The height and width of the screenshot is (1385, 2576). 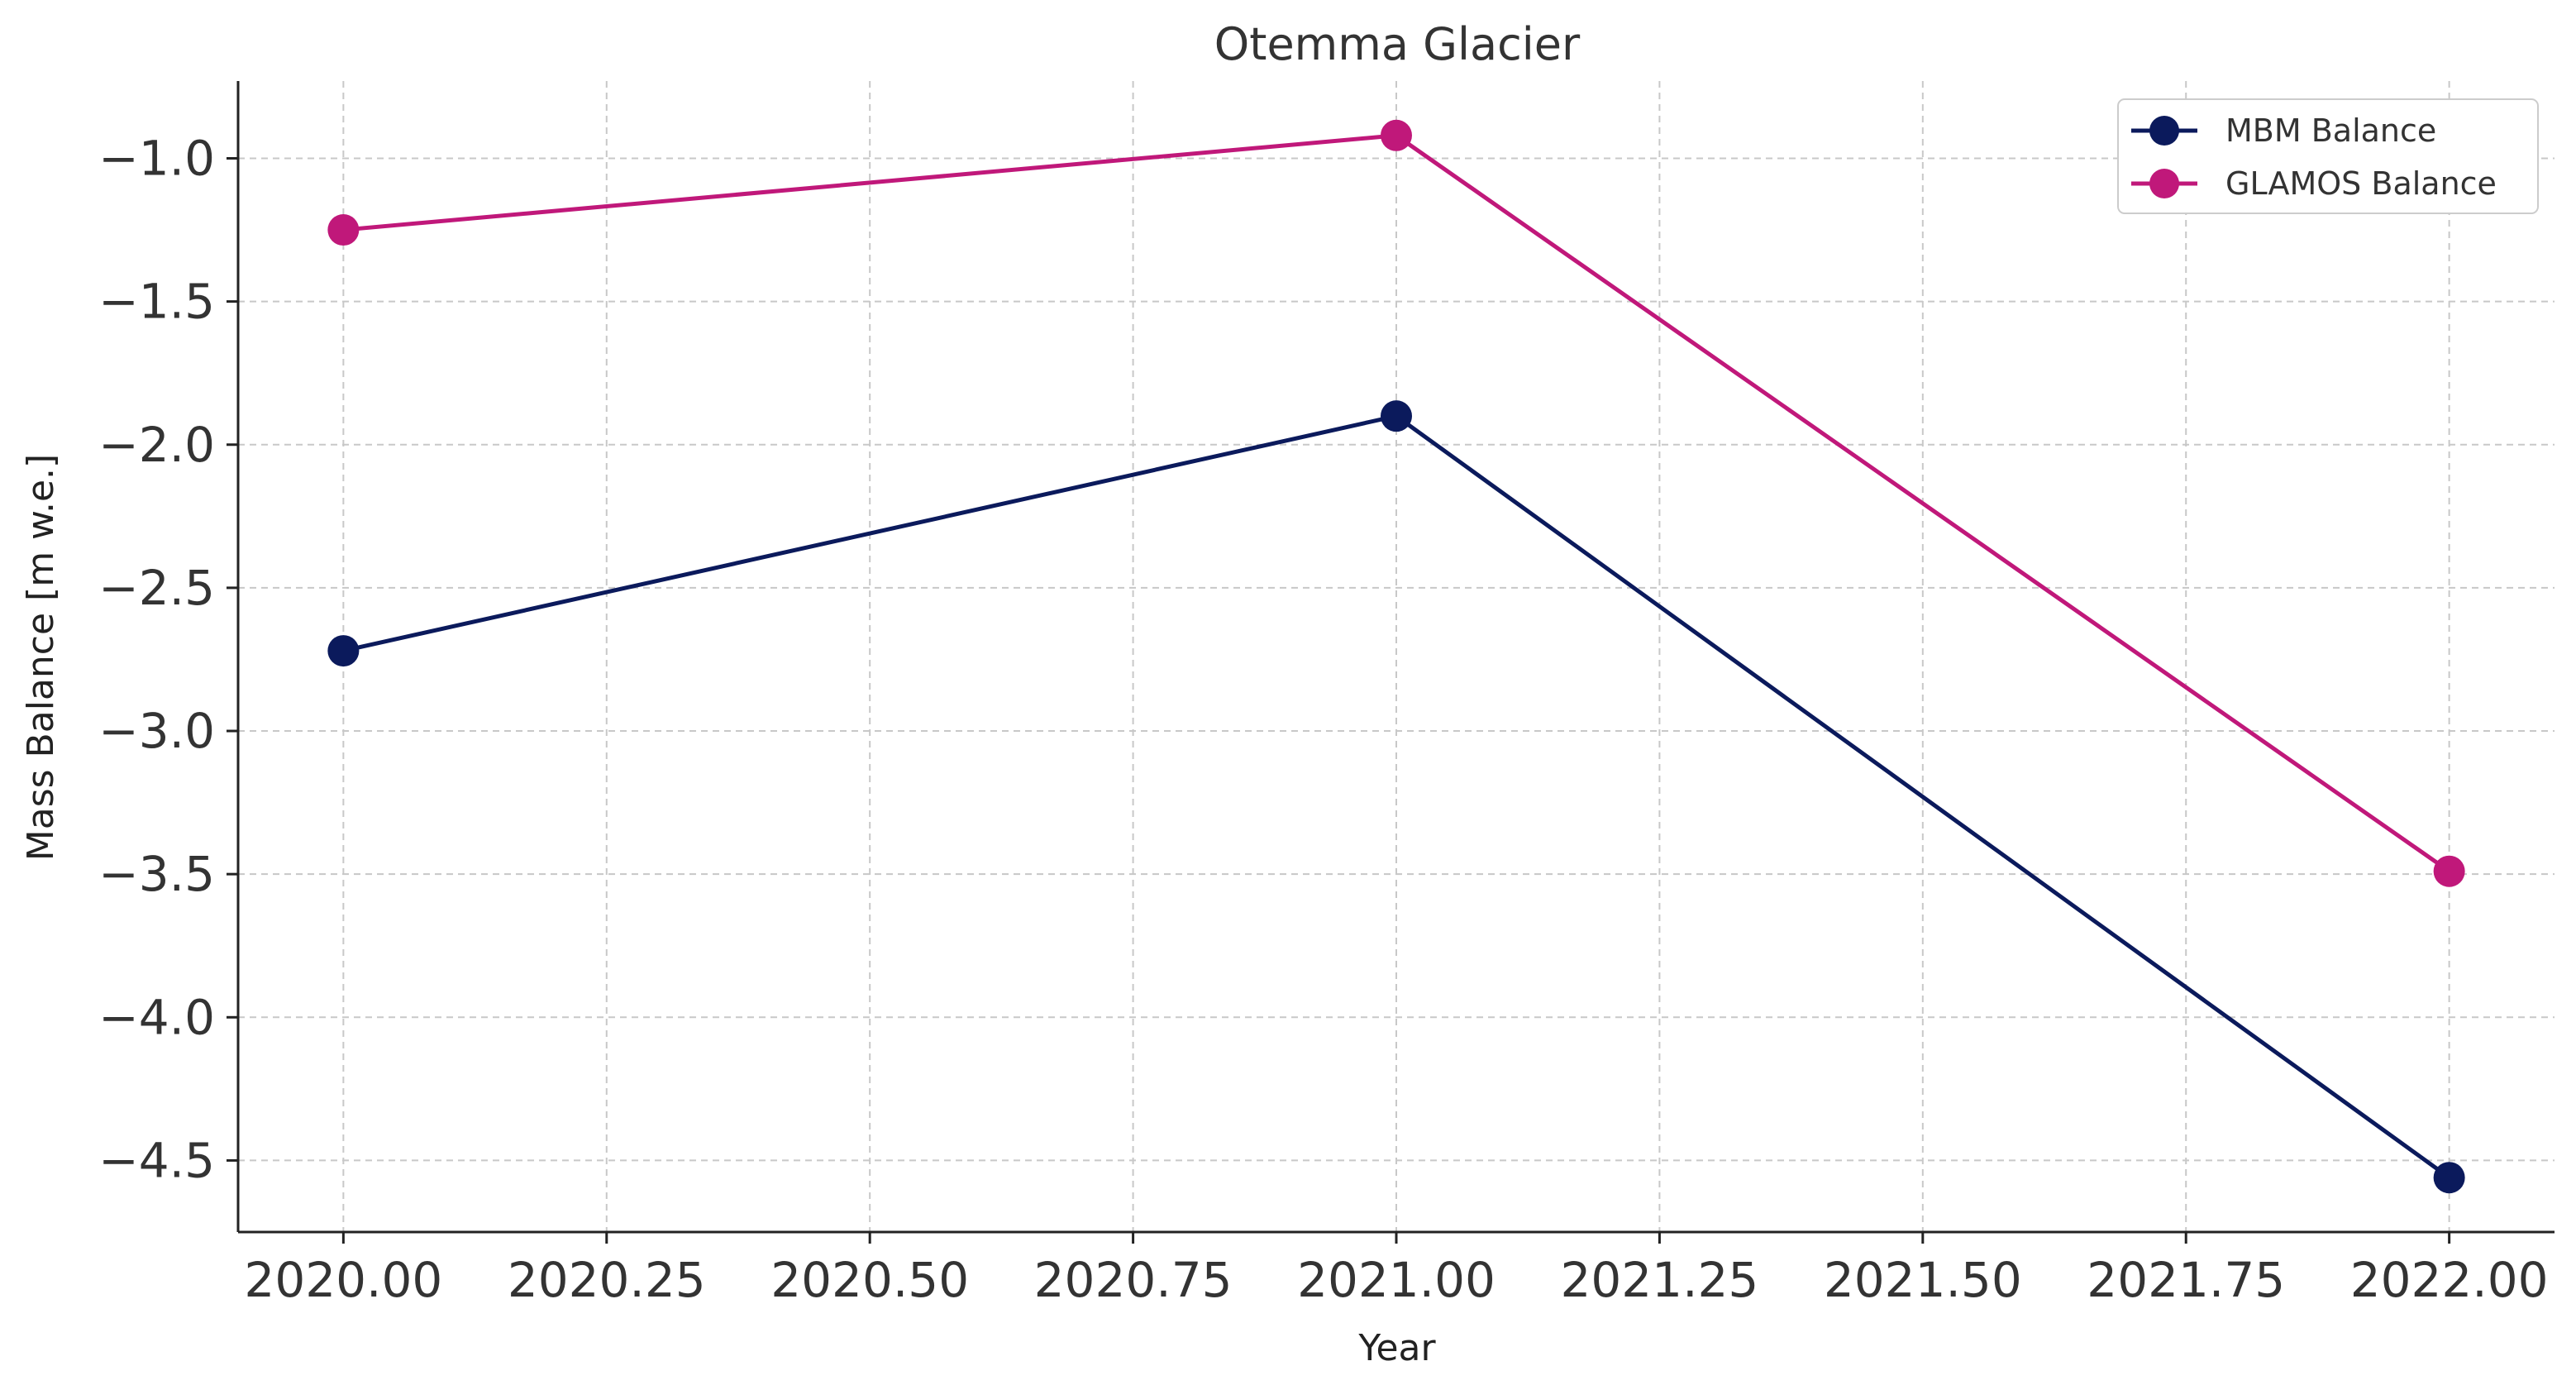 I want to click on y-tick-label: −3.5, so click(x=156, y=874).